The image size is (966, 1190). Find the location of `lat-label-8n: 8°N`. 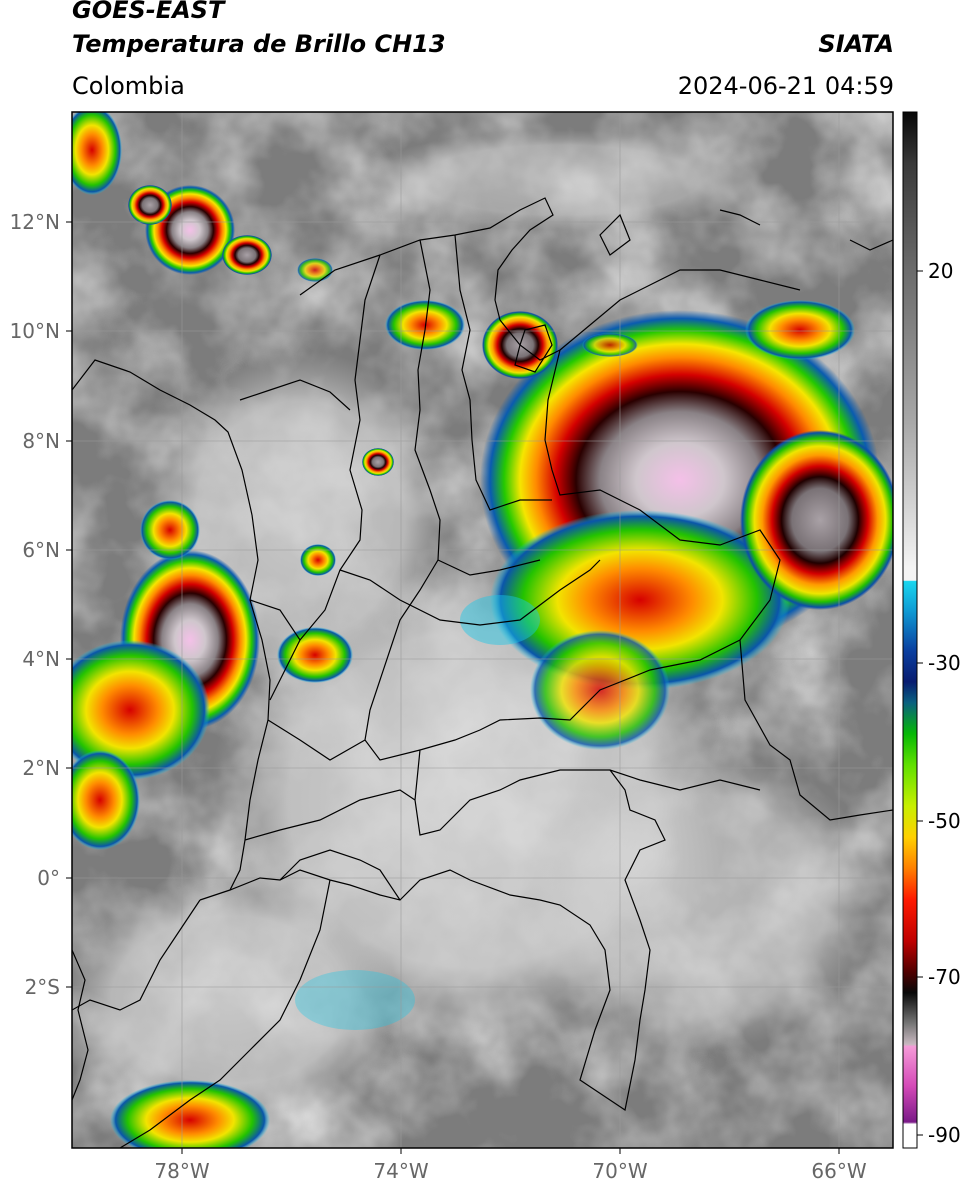

lat-label-8n: 8°N is located at coordinates (41, 441).